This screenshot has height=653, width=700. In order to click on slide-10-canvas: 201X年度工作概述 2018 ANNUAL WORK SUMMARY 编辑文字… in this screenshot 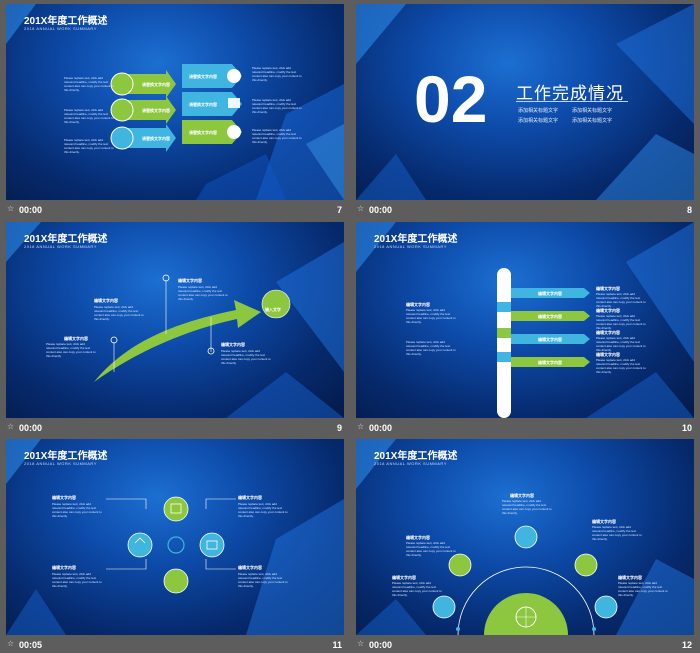, I will do `click(525, 320)`.